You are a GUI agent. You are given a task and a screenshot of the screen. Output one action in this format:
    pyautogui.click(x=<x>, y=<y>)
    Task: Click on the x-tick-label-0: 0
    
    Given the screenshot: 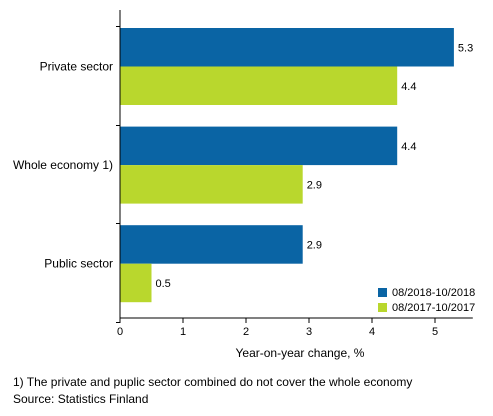 What is the action you would take?
    pyautogui.click(x=120, y=332)
    